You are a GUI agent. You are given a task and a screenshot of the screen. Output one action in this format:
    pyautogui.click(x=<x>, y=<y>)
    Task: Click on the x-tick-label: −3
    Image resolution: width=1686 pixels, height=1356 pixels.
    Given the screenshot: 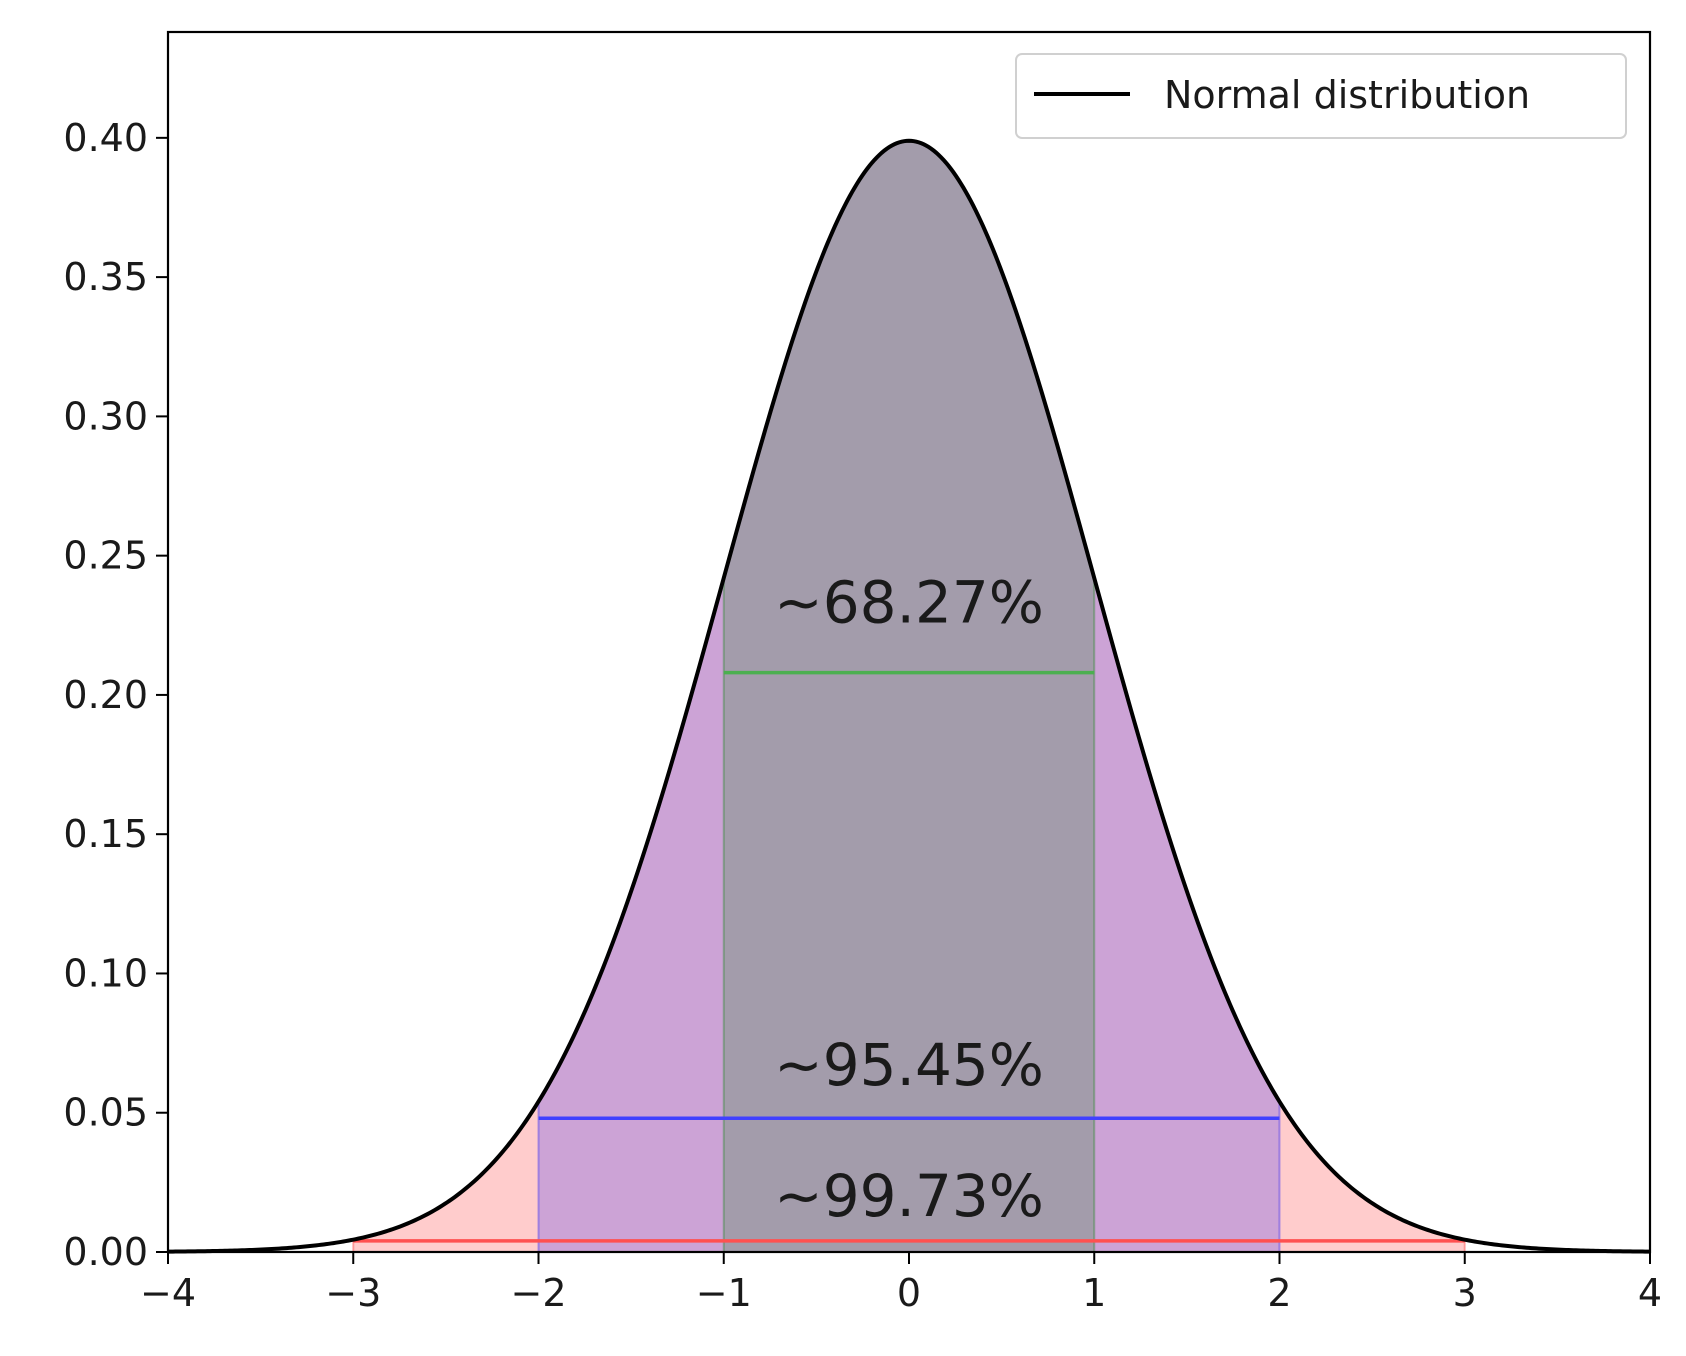 What is the action you would take?
    pyautogui.click(x=353, y=1293)
    